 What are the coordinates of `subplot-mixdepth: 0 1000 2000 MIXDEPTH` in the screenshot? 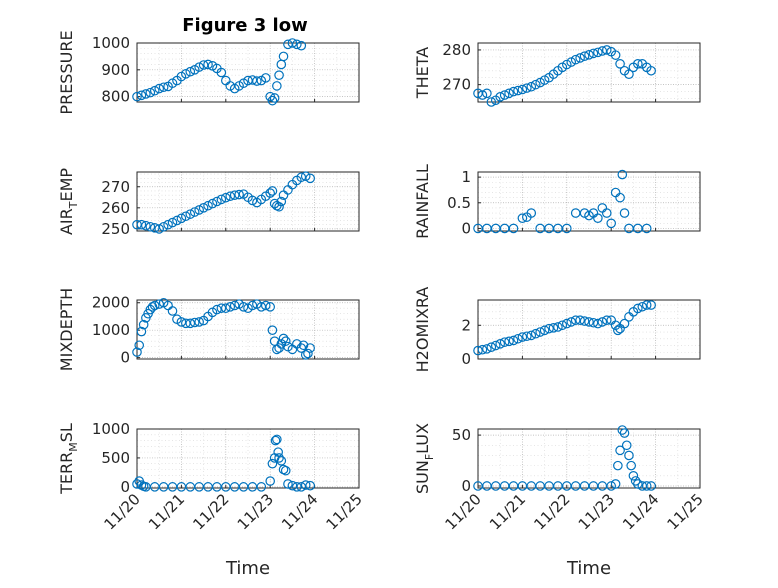 It's located at (208, 329).